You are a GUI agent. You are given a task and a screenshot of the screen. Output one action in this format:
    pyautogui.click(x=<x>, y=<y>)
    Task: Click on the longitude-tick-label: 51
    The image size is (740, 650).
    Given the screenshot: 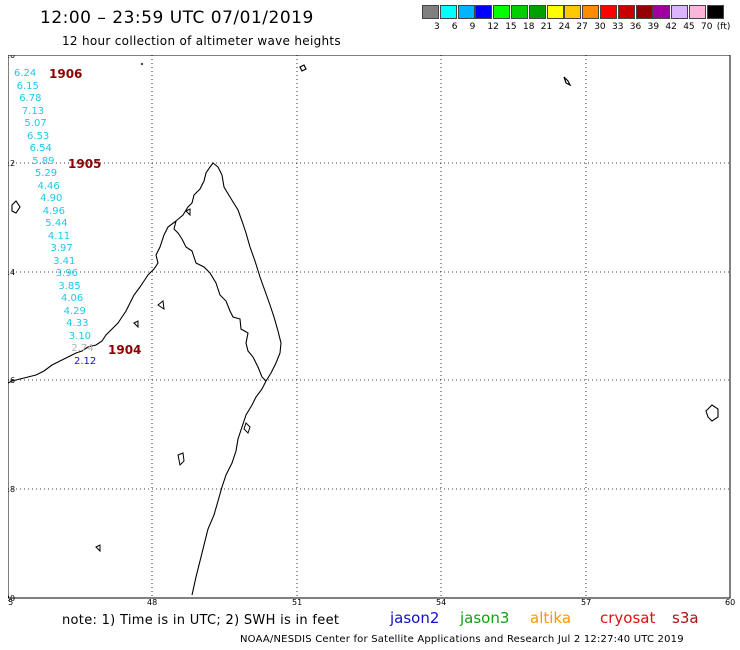 What is the action you would take?
    pyautogui.click(x=297, y=601)
    